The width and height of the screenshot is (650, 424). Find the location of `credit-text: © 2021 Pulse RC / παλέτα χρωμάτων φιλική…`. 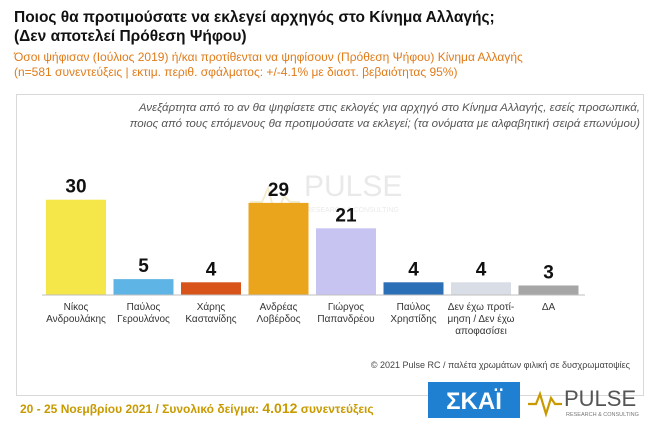

credit-text: © 2021 Pulse RC / παλέτα χρωμάτων φιλική… is located at coordinates (500, 365).